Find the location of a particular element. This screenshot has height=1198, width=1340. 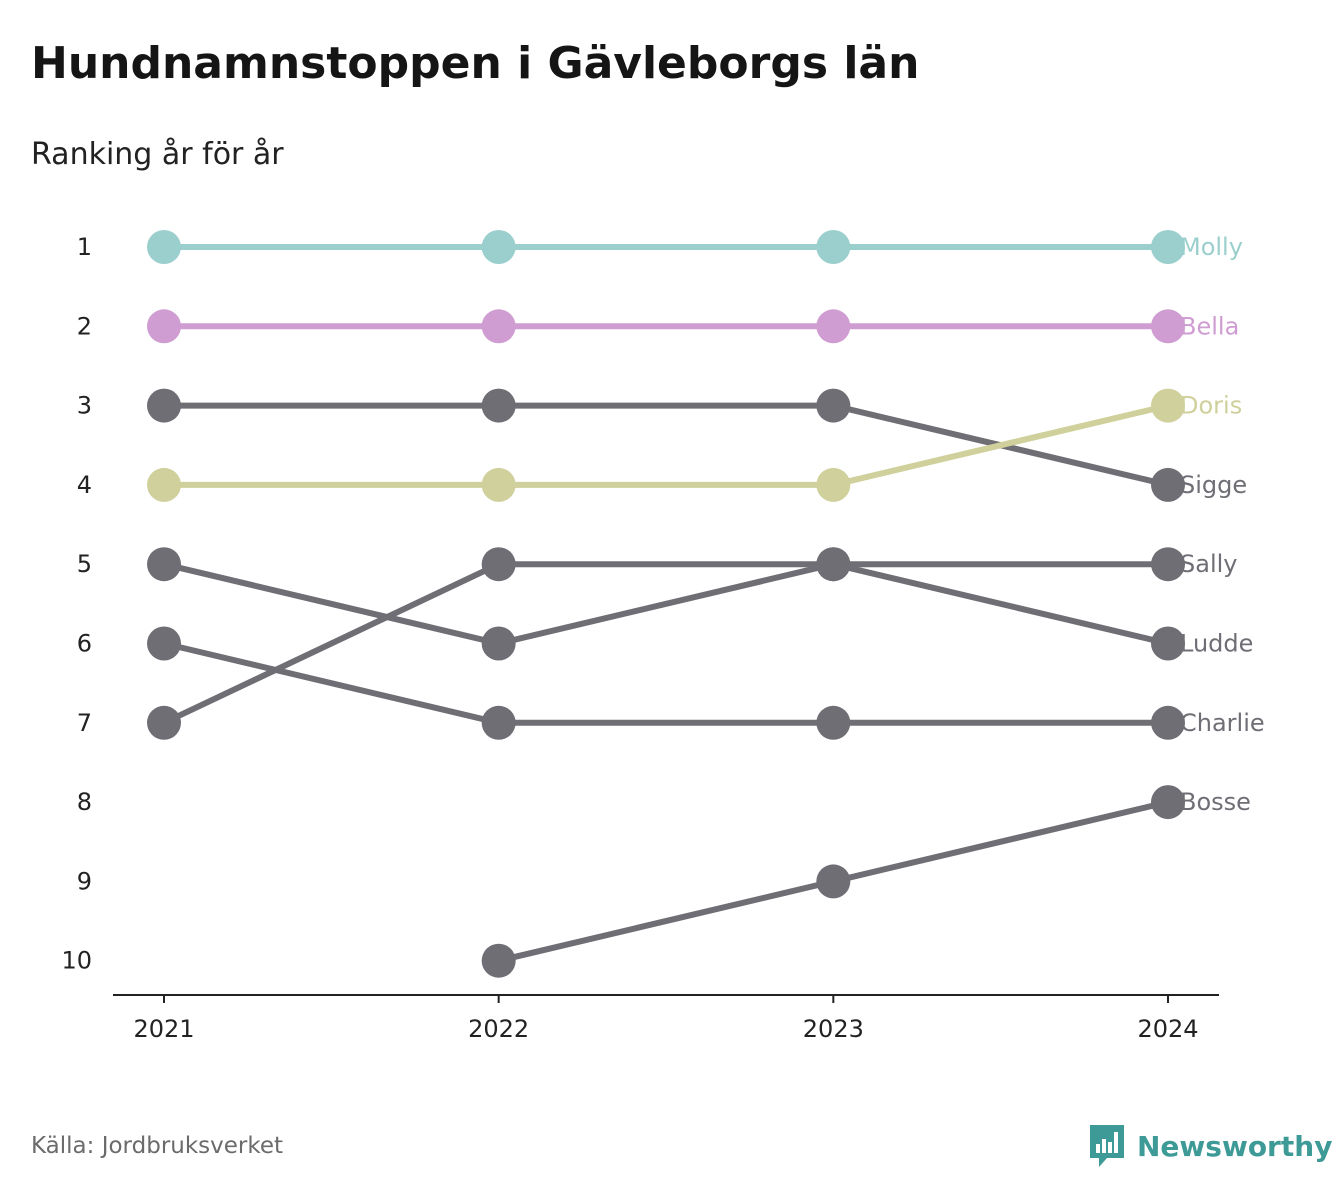

y-tick-label: 5 is located at coordinates (84, 564).